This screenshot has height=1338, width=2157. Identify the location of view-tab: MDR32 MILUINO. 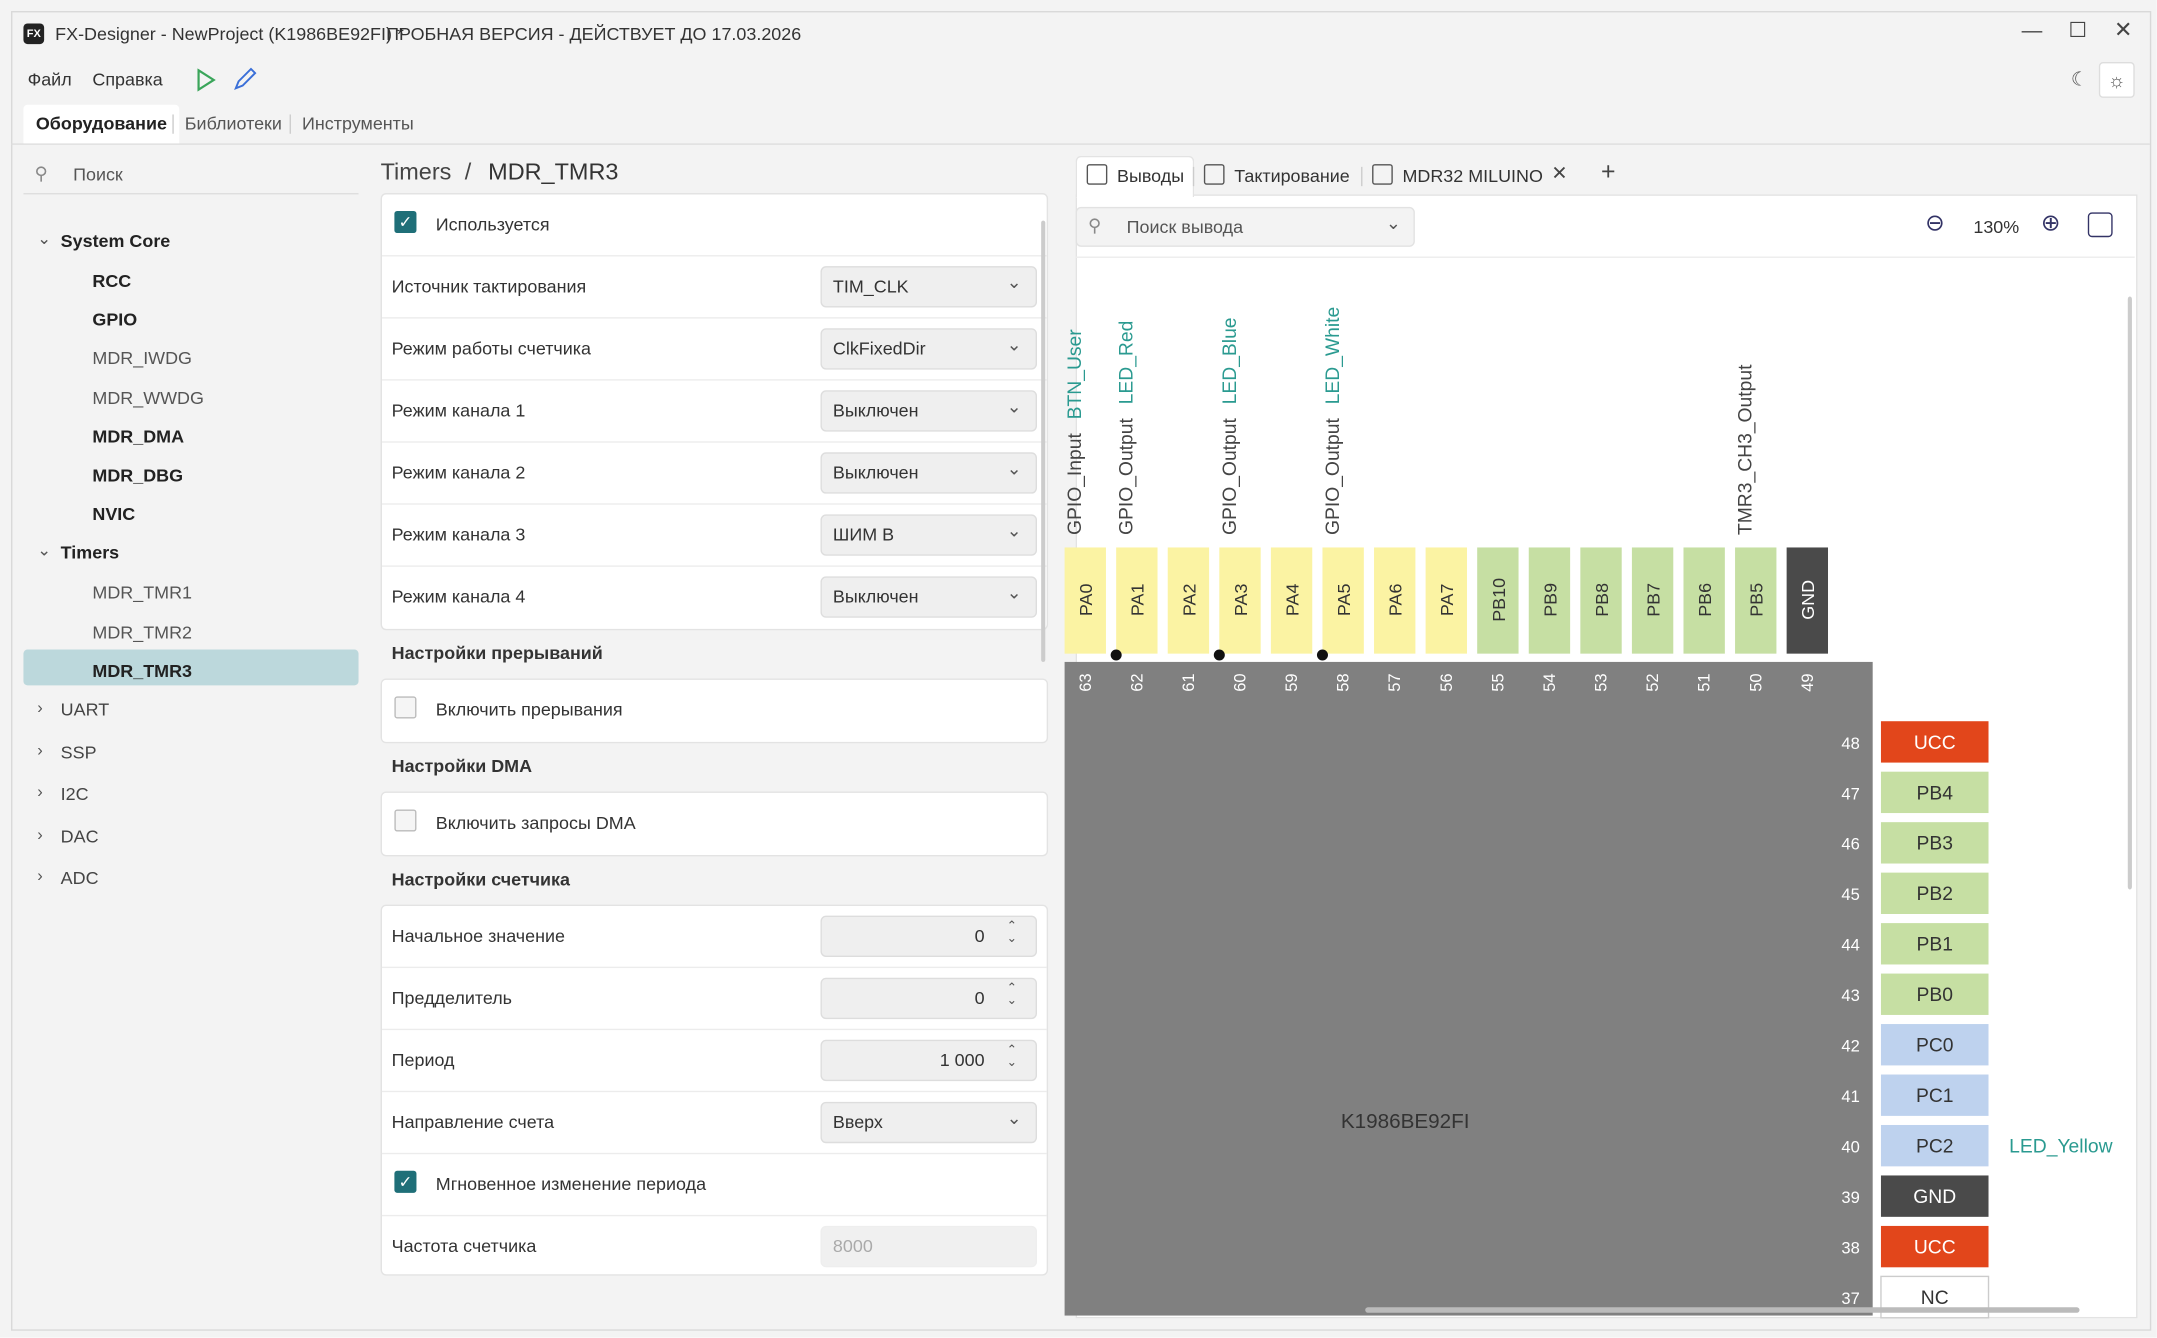
(1472, 176).